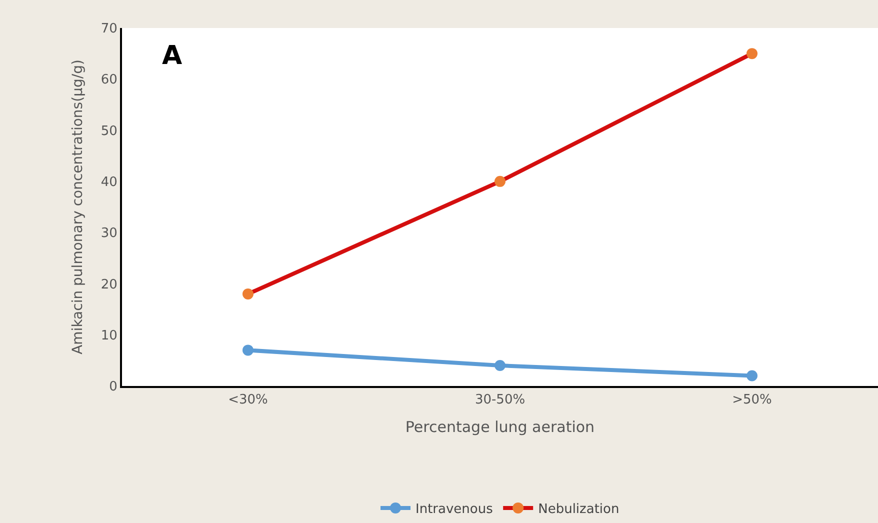 This screenshot has height=523, width=878. I want to click on y-tick-label: 20, so click(109, 284).